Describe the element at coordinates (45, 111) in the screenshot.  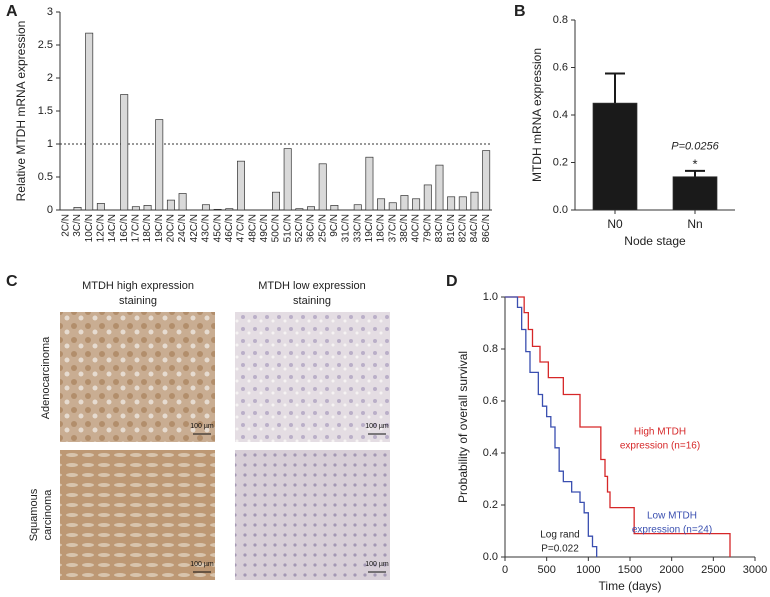
I see `y-tick-label: 1.5` at that location.